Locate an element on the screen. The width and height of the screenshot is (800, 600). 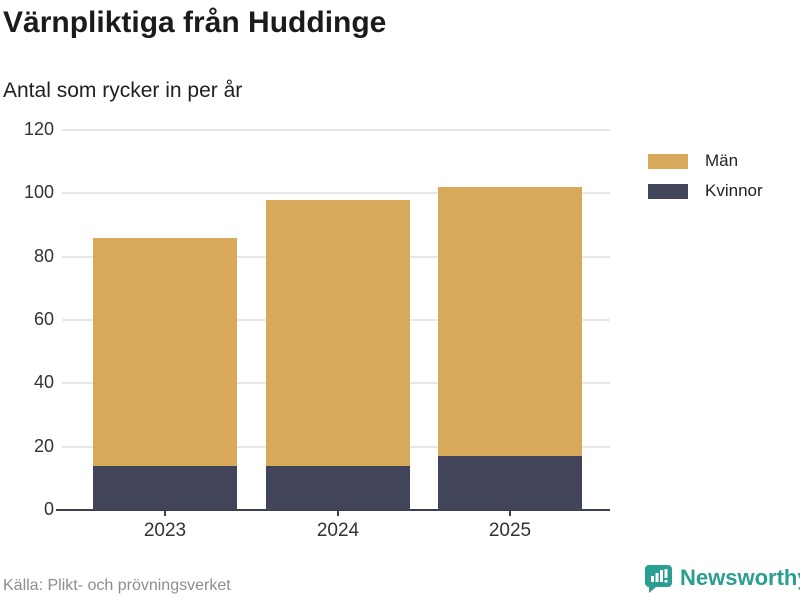
y-axis-tick-label: 0 is located at coordinates (48, 509).